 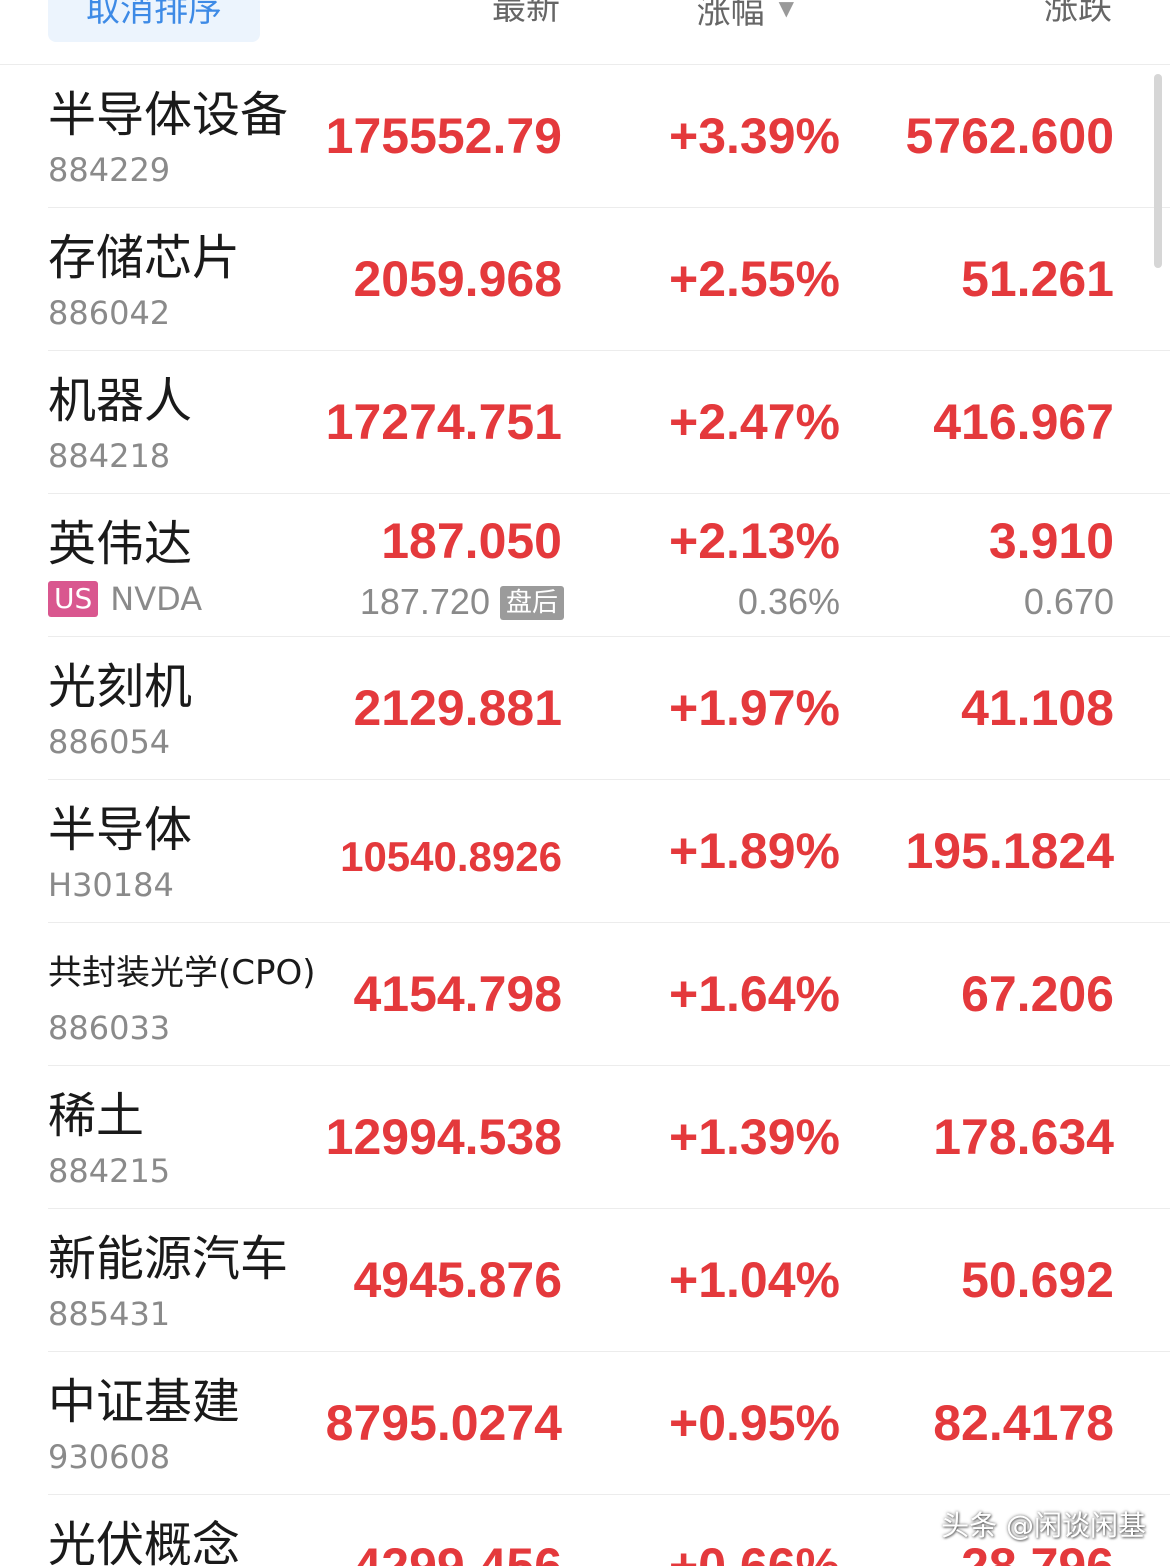 What do you see at coordinates (526, 14) in the screenshot?
I see `column-header-latest: 最新` at bounding box center [526, 14].